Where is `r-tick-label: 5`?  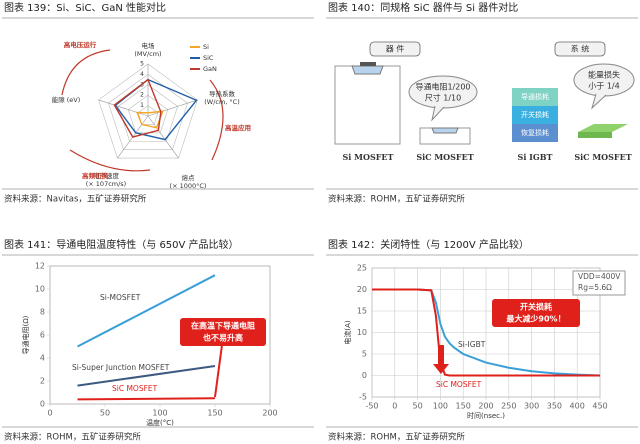
r-tick-label: 5 is located at coordinates (142, 64).